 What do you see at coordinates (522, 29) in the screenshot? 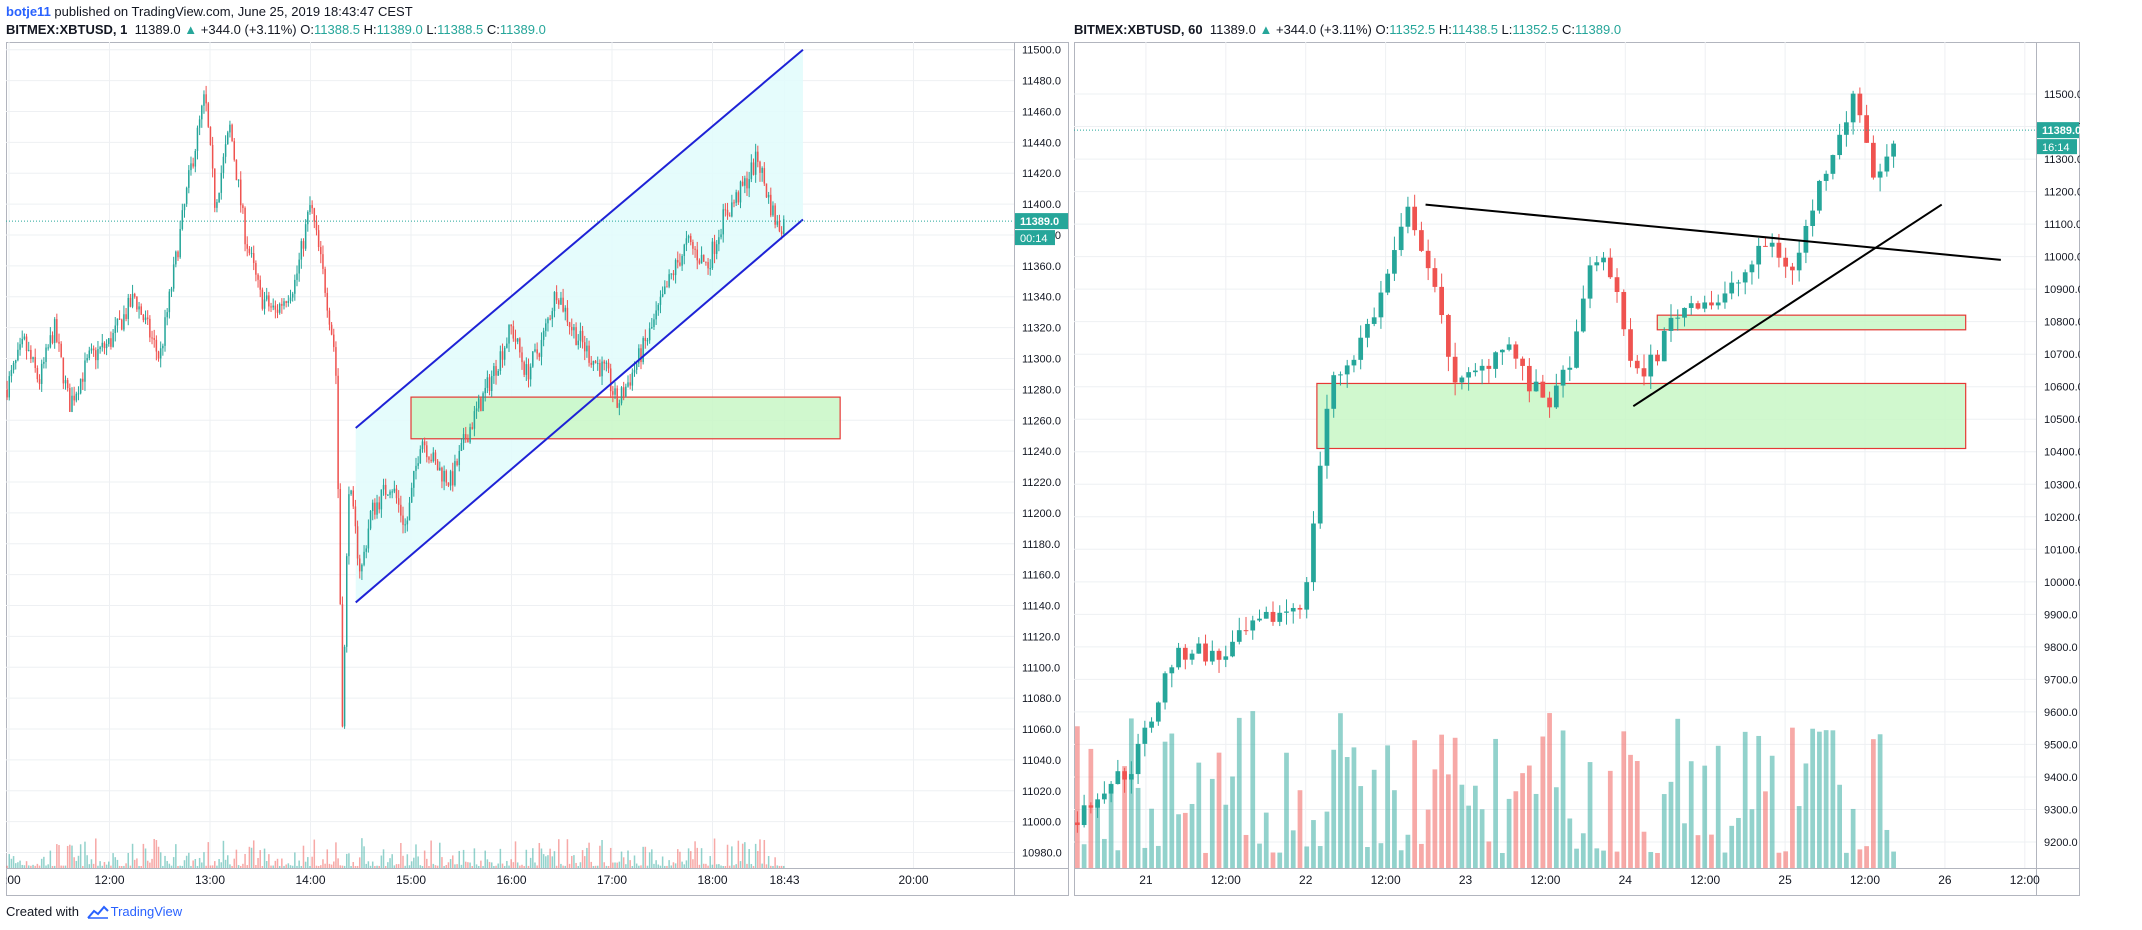
I see `left-close: 11389.0` at bounding box center [522, 29].